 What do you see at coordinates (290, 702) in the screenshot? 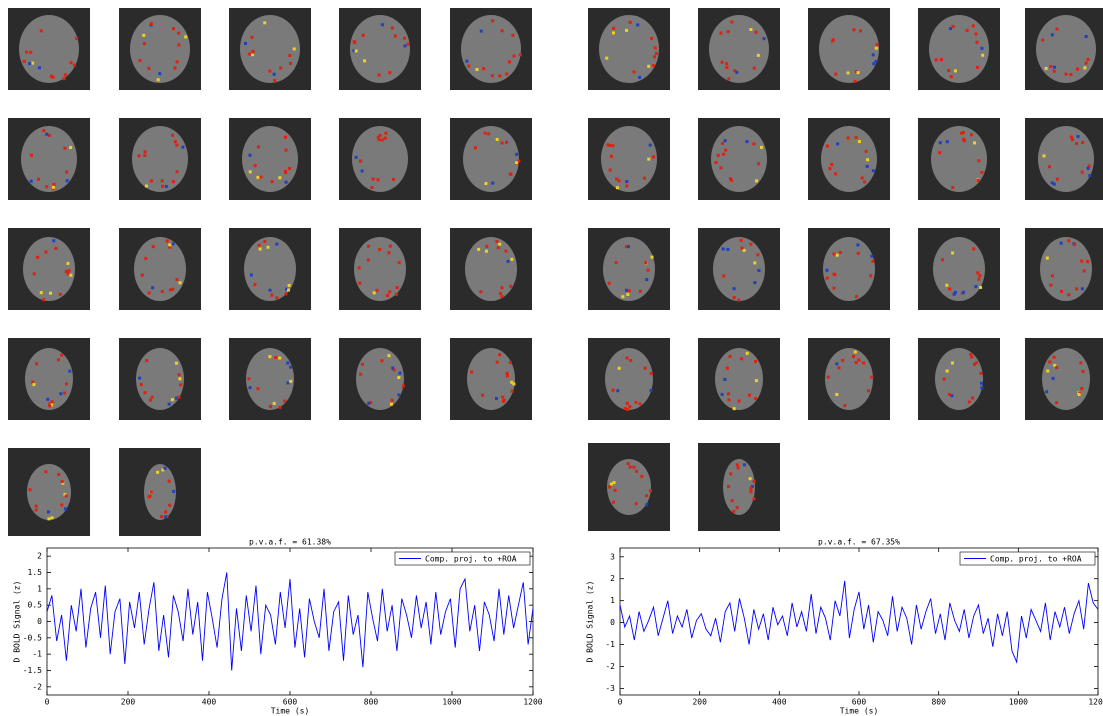
I see `x-tick-label: 600` at bounding box center [290, 702].